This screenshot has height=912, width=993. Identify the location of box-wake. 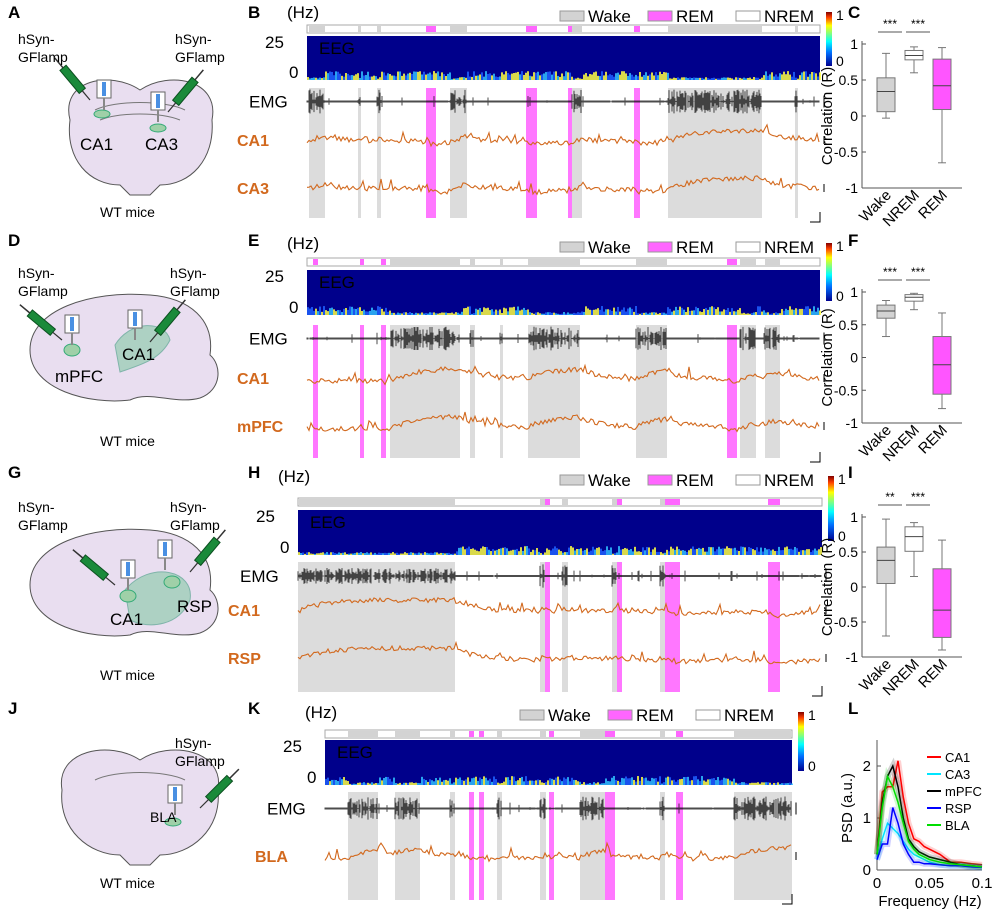
(886, 95).